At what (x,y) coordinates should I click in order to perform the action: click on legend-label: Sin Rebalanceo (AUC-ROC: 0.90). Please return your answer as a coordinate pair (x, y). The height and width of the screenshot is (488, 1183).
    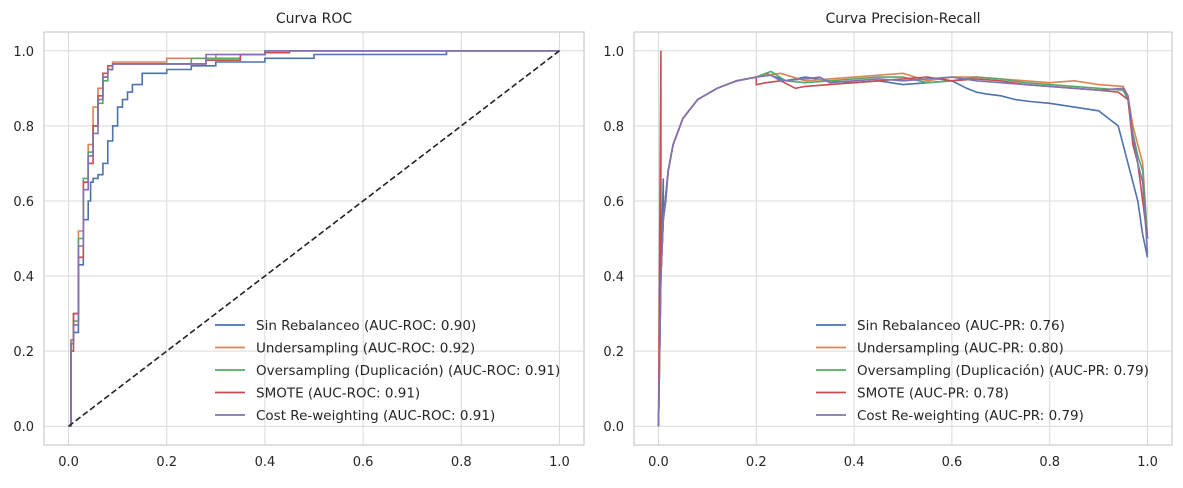
    Looking at the image, I should click on (366, 326).